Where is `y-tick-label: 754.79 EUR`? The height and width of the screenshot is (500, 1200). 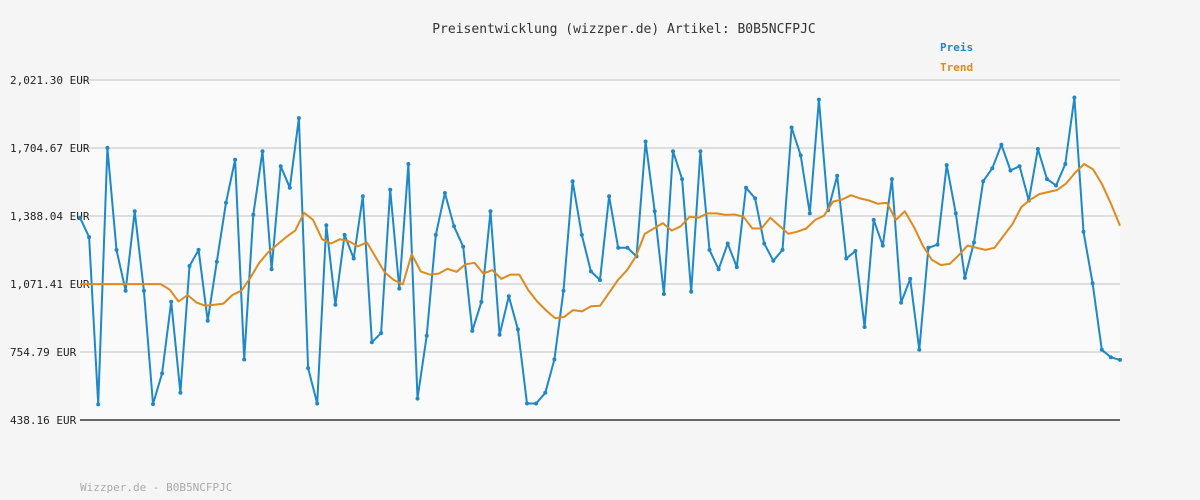 y-tick-label: 754.79 EUR is located at coordinates (43, 352).